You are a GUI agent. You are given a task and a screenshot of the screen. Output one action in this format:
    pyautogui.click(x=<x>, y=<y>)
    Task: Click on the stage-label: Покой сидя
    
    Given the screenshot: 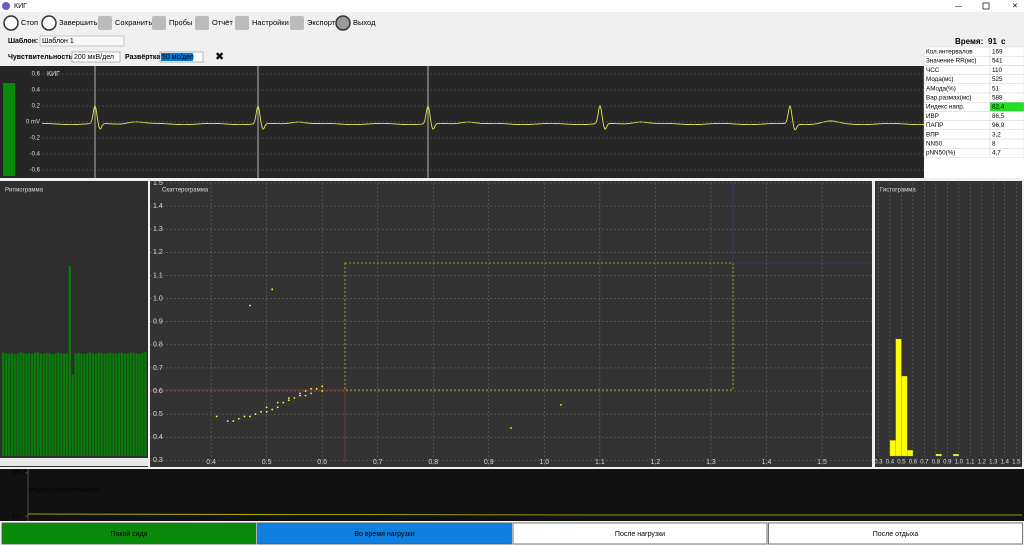 What is the action you would take?
    pyautogui.click(x=128, y=534)
    